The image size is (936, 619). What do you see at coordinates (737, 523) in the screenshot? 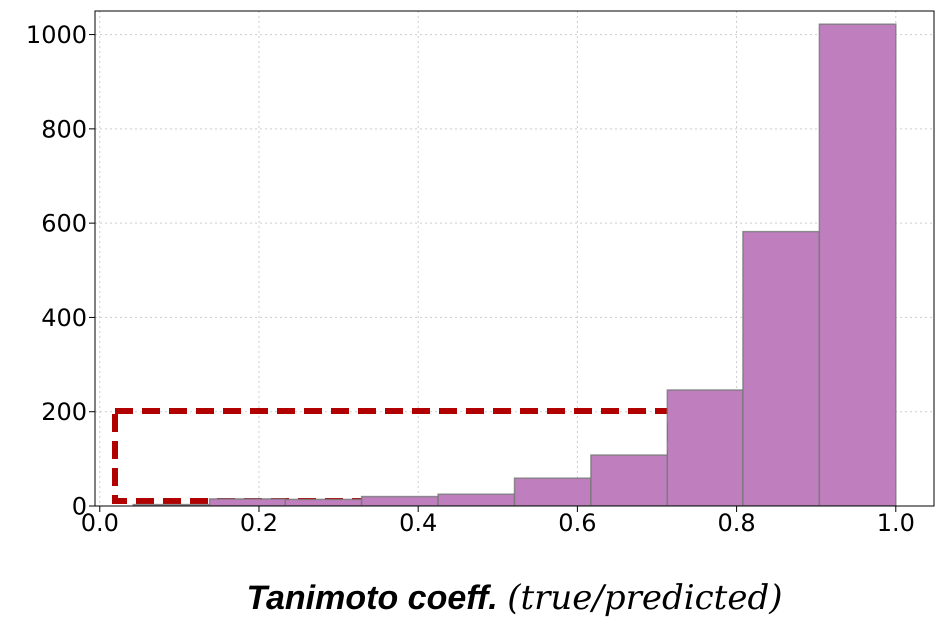
I see `x-tick-label: 0.8` at bounding box center [737, 523].